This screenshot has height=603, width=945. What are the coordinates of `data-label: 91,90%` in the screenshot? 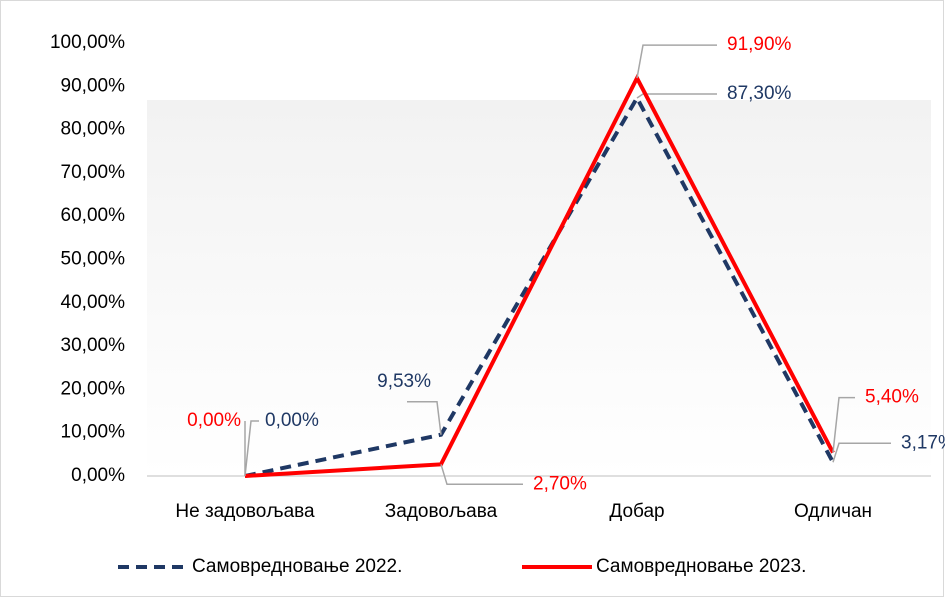 It's located at (759, 44).